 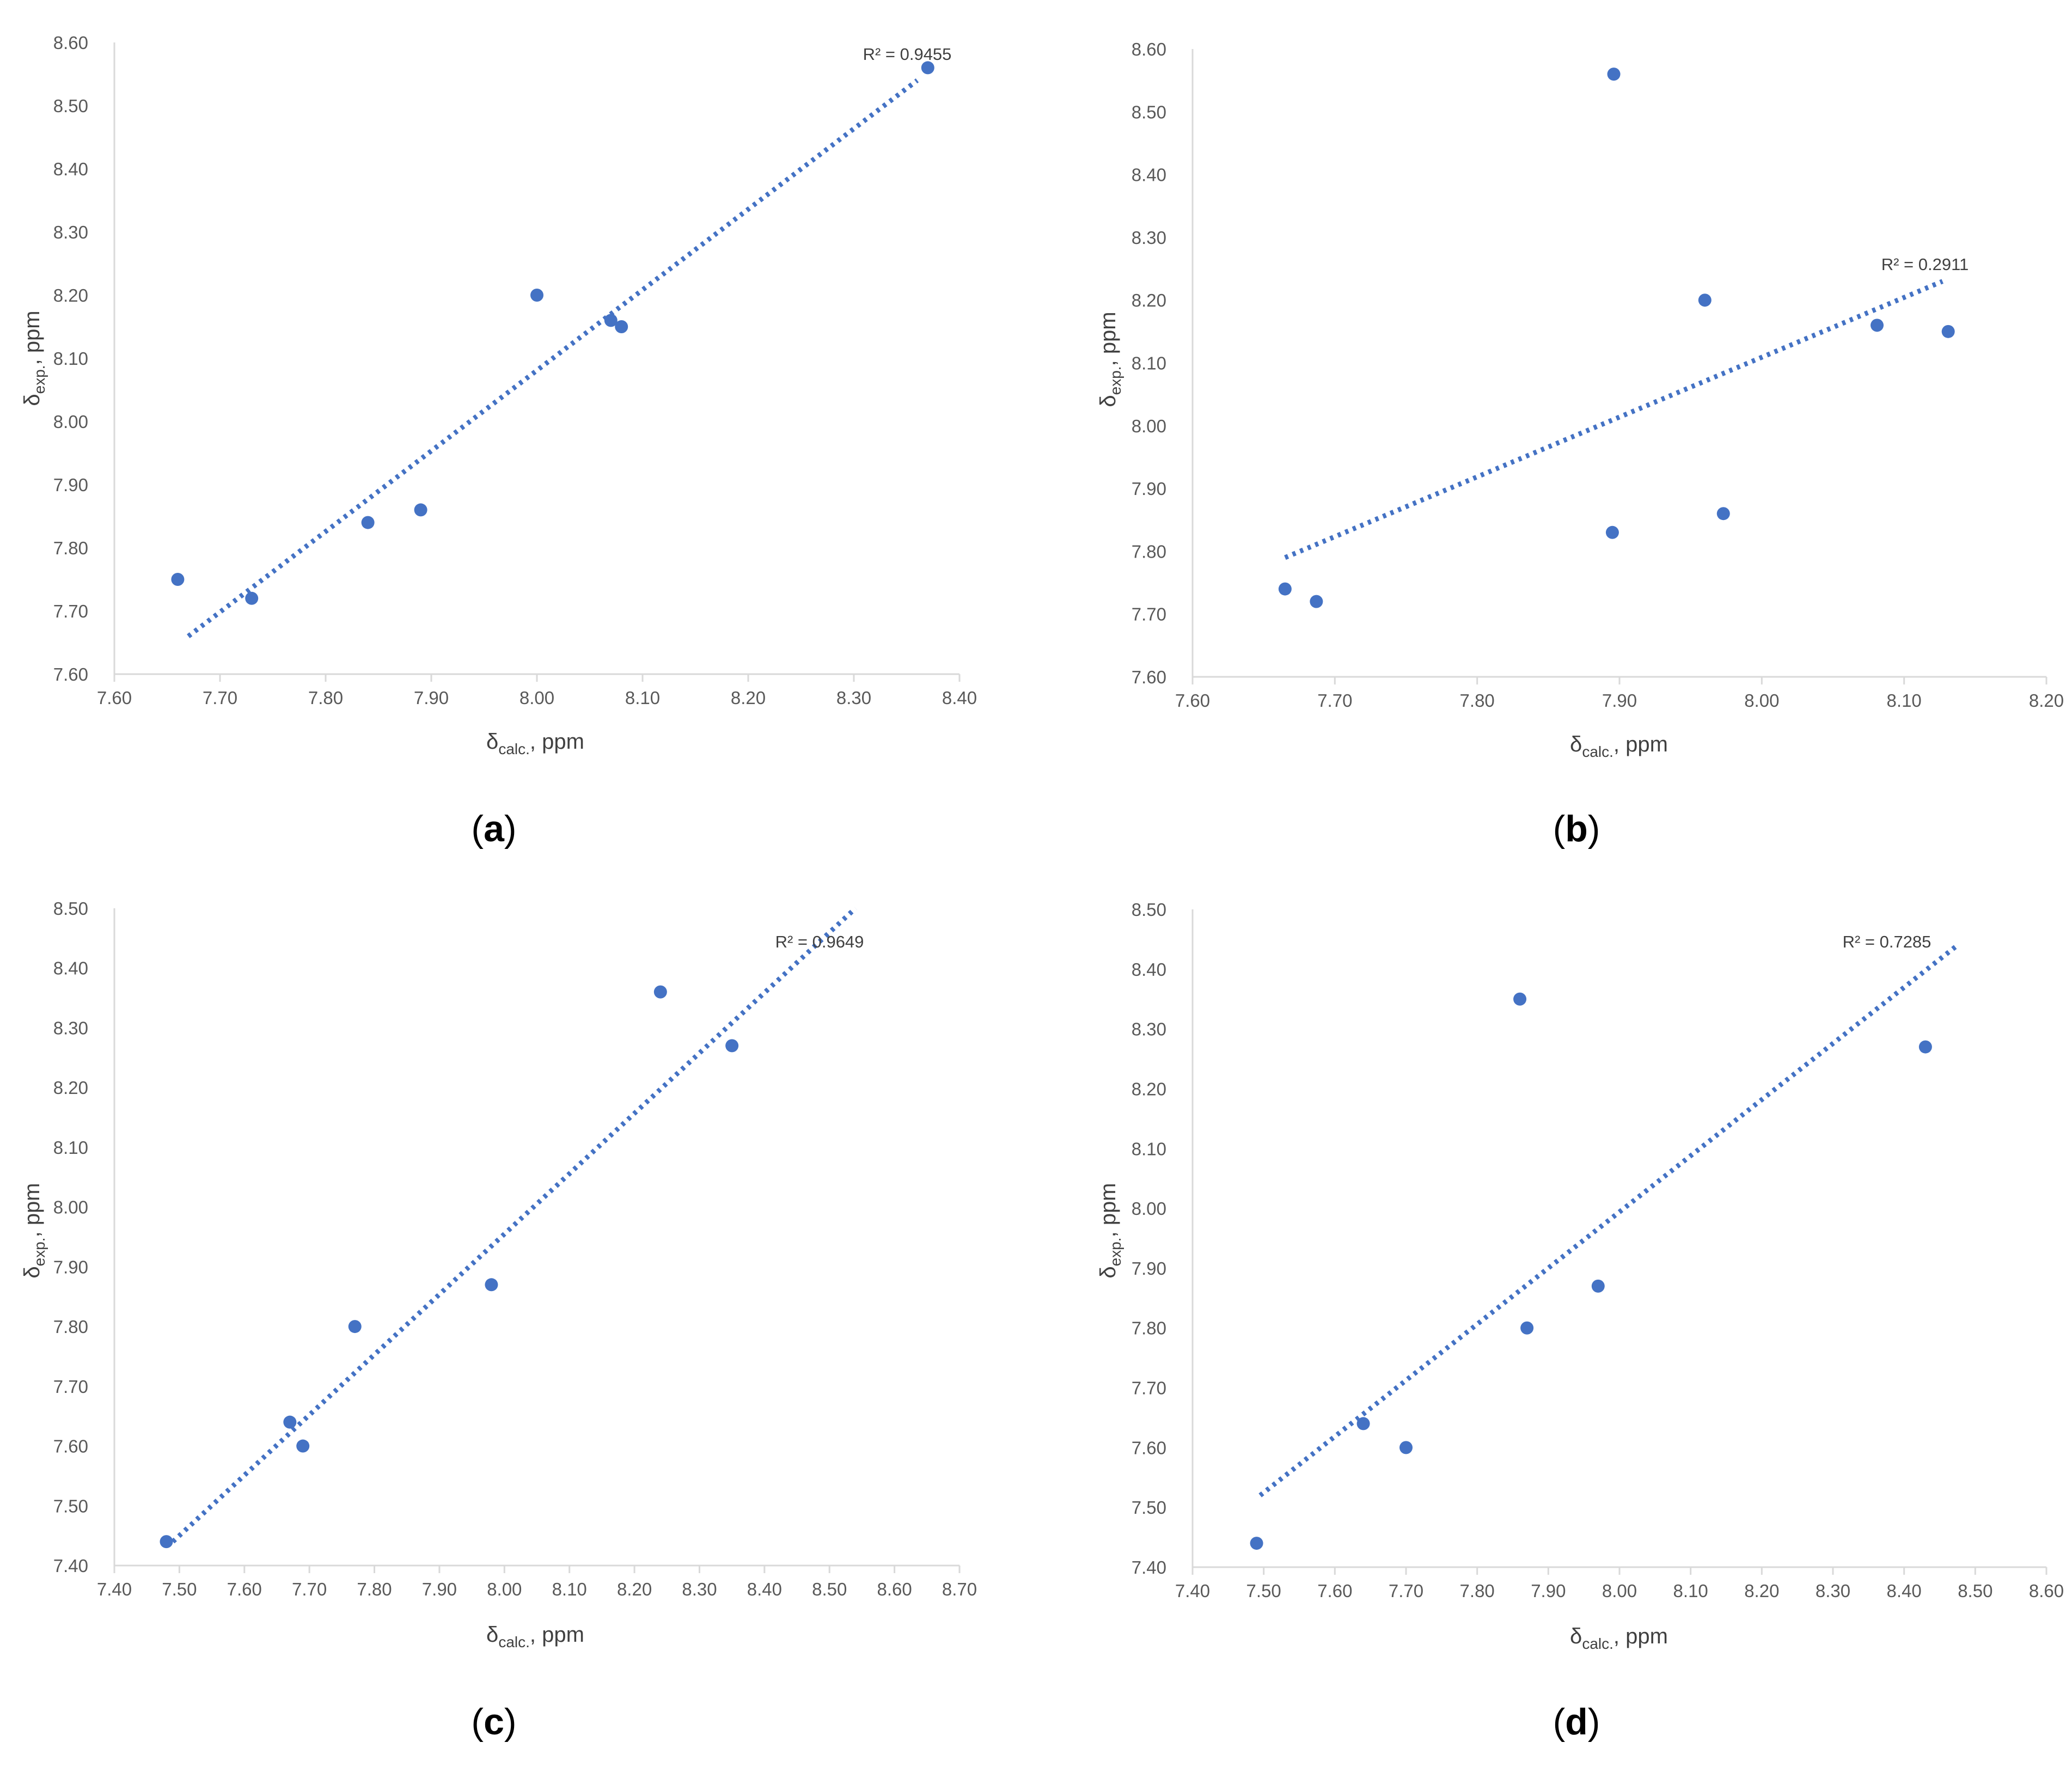 I want to click on panel-label: (a), so click(x=493, y=828).